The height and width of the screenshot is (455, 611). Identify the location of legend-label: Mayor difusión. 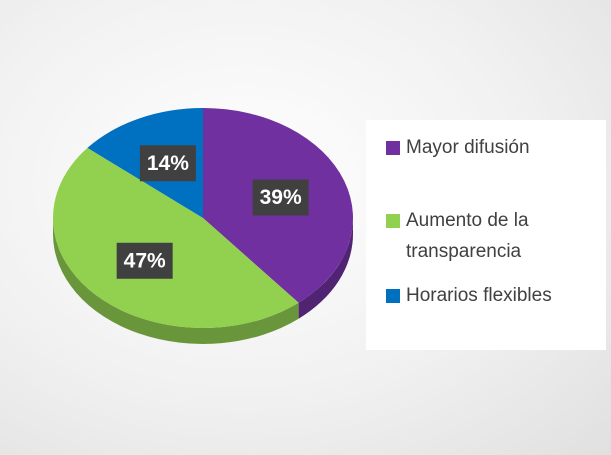
(468, 147).